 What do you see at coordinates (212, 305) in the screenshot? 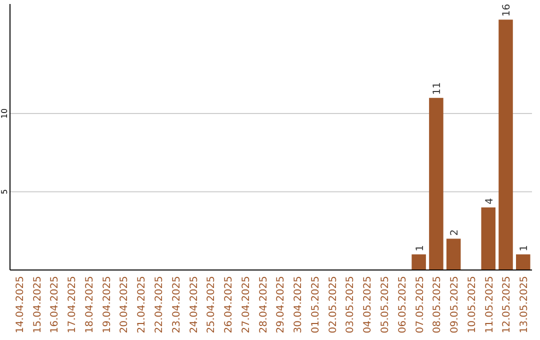
I see `x-tick-label: 25.04.2025` at bounding box center [212, 305].